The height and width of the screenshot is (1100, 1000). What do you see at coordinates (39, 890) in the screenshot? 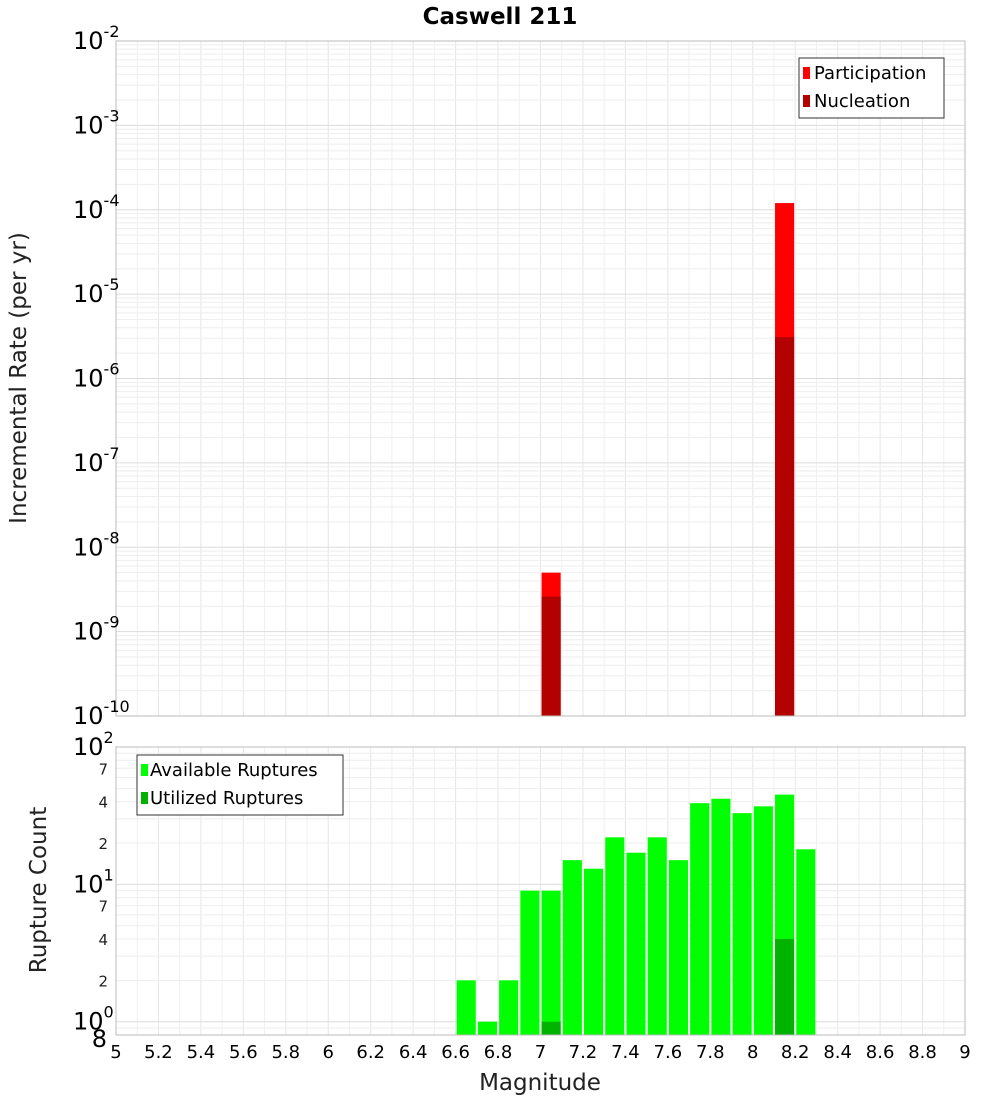
I see `bottom-y-axis-title: Rupture Count` at bounding box center [39, 890].